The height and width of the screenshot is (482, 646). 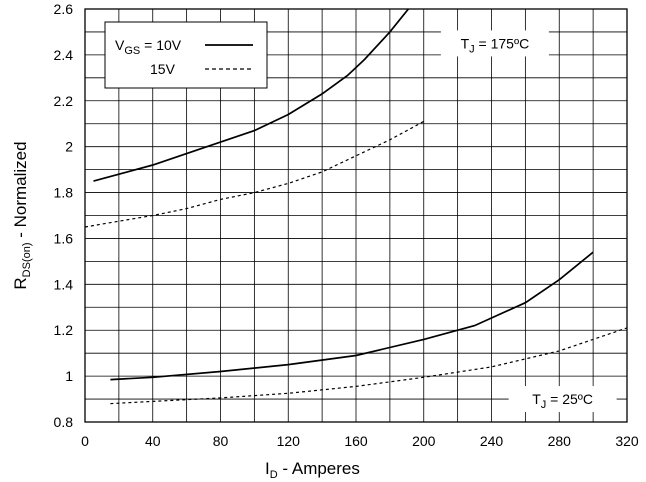 What do you see at coordinates (560, 441) in the screenshot?
I see `x-tick-label: 280` at bounding box center [560, 441].